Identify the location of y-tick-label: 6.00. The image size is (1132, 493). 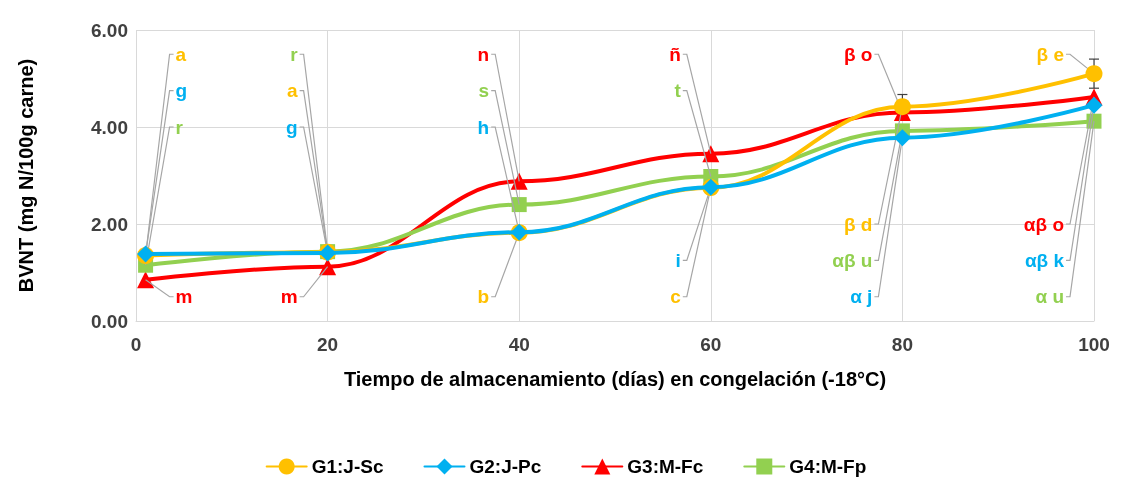
(109, 30).